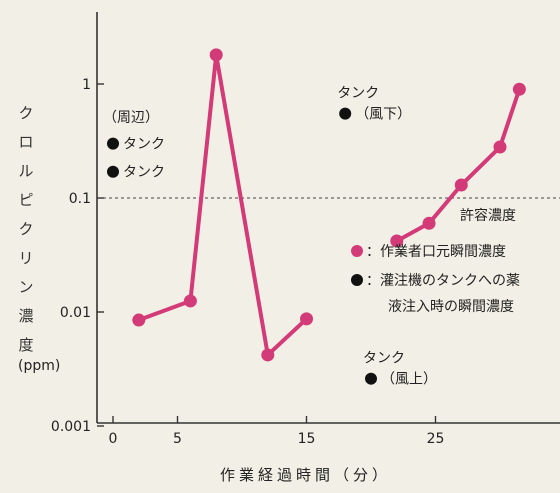 Image resolution: width=560 pixels, height=493 pixels. I want to click on y-axis-label-char: ル, so click(25, 171).